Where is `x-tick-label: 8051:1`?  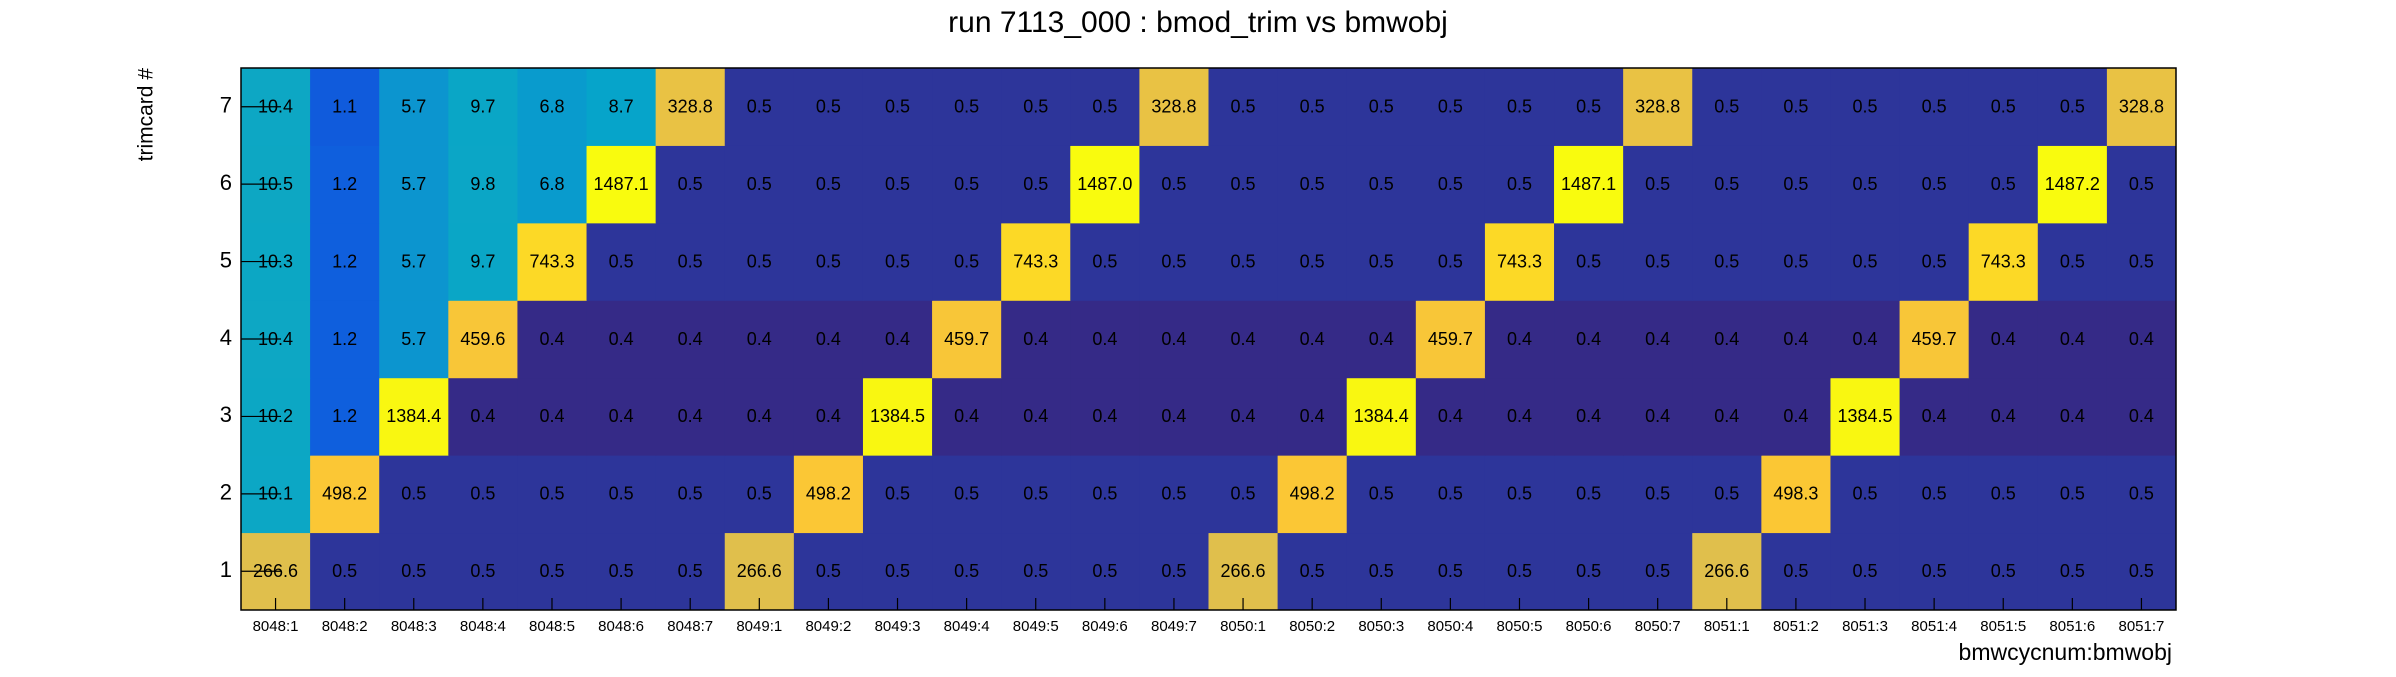
x-tick-label: 8051:1 is located at coordinates (1727, 626).